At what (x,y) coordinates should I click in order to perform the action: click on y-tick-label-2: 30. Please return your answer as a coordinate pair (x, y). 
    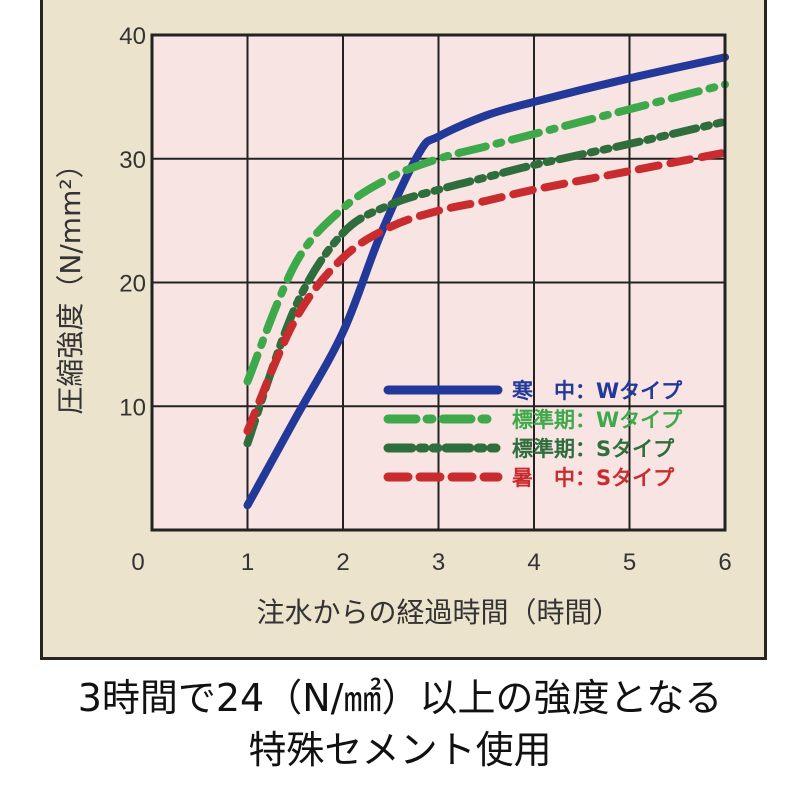
    Looking at the image, I should click on (132, 160).